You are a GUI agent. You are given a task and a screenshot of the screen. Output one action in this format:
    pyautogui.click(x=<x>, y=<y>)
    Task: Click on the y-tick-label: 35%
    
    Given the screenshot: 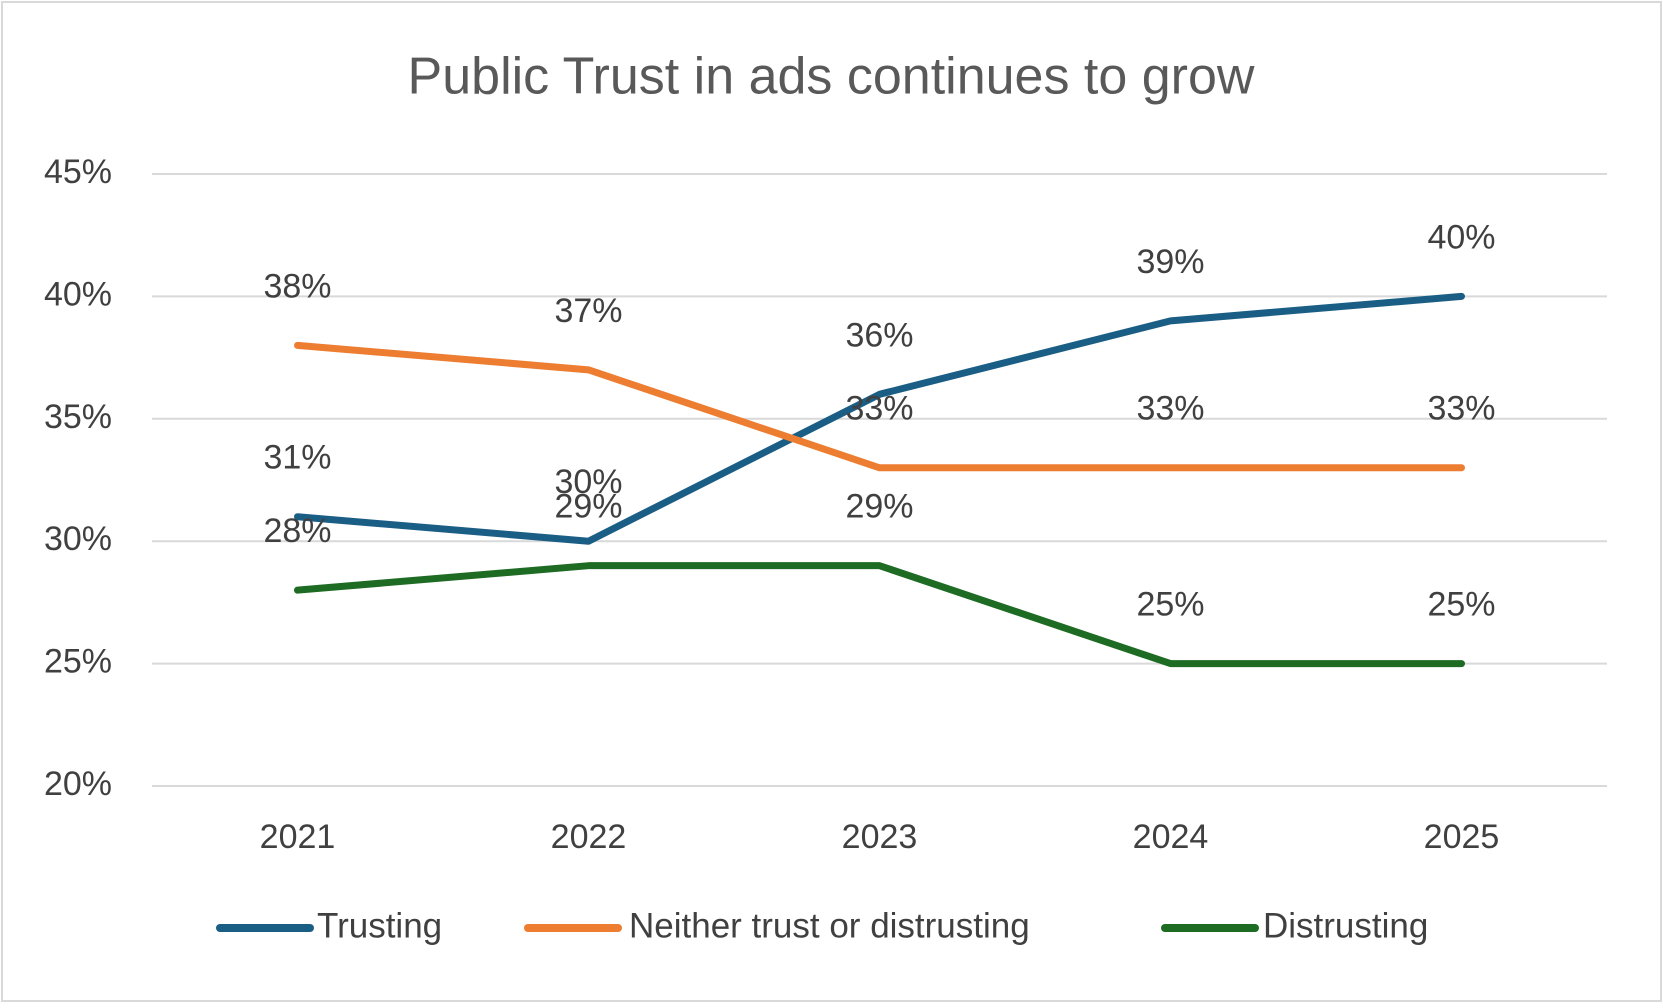 What is the action you would take?
    pyautogui.click(x=78, y=417)
    